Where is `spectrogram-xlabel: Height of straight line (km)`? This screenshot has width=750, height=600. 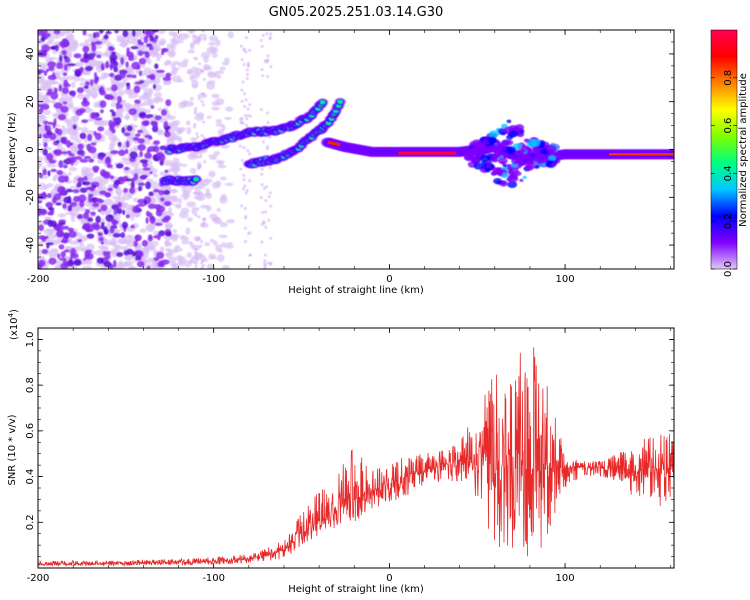 spectrogram-xlabel: Height of straight line (km) is located at coordinates (356, 290).